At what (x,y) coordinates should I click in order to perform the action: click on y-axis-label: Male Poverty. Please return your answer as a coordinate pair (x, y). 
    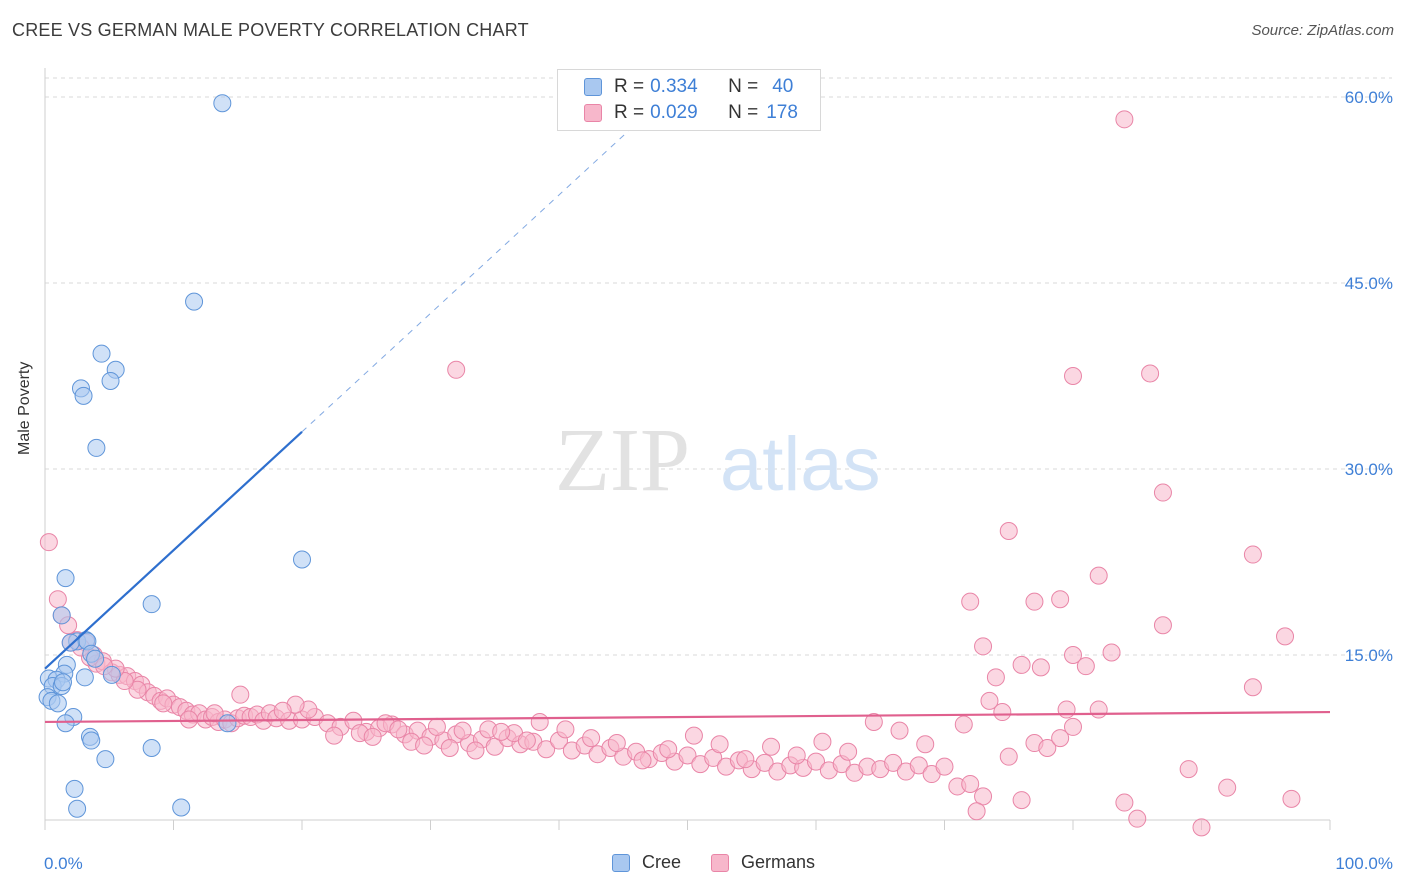
    Looking at the image, I should click on (24, 408).